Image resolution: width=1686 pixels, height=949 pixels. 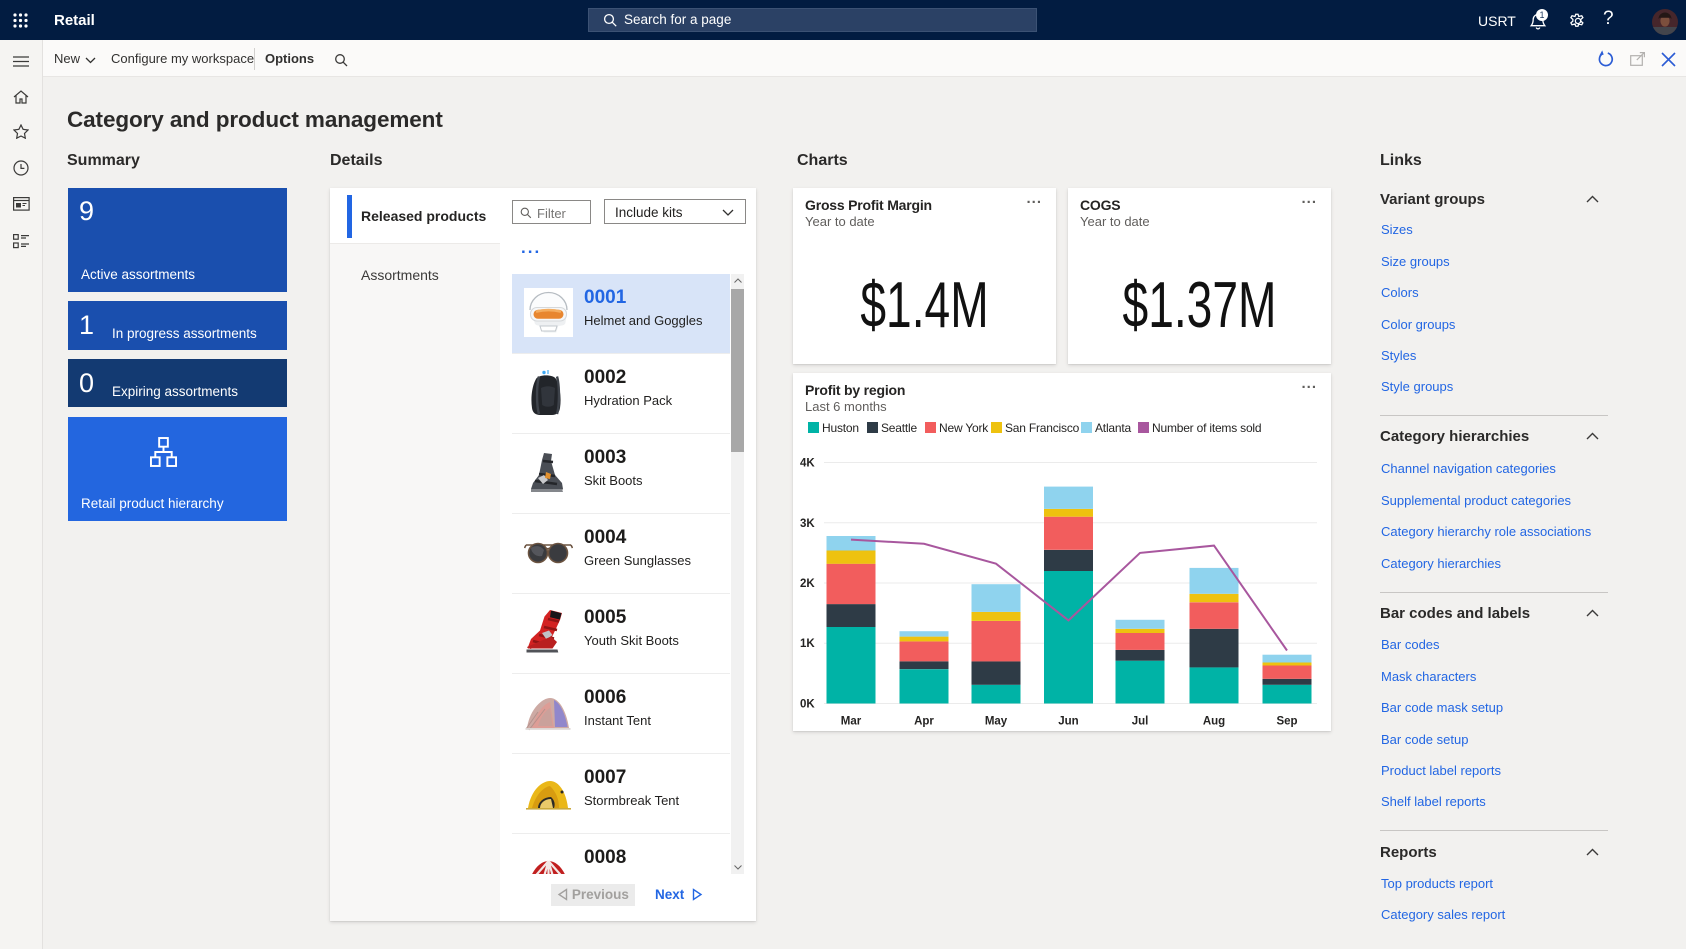 I want to click on svg-text: Jun, so click(x=1068, y=722).